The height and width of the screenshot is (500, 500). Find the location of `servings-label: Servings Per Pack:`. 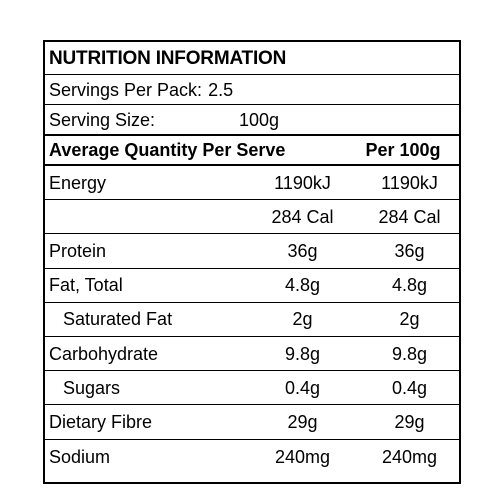

servings-label: Servings Per Pack: is located at coordinates (126, 89).